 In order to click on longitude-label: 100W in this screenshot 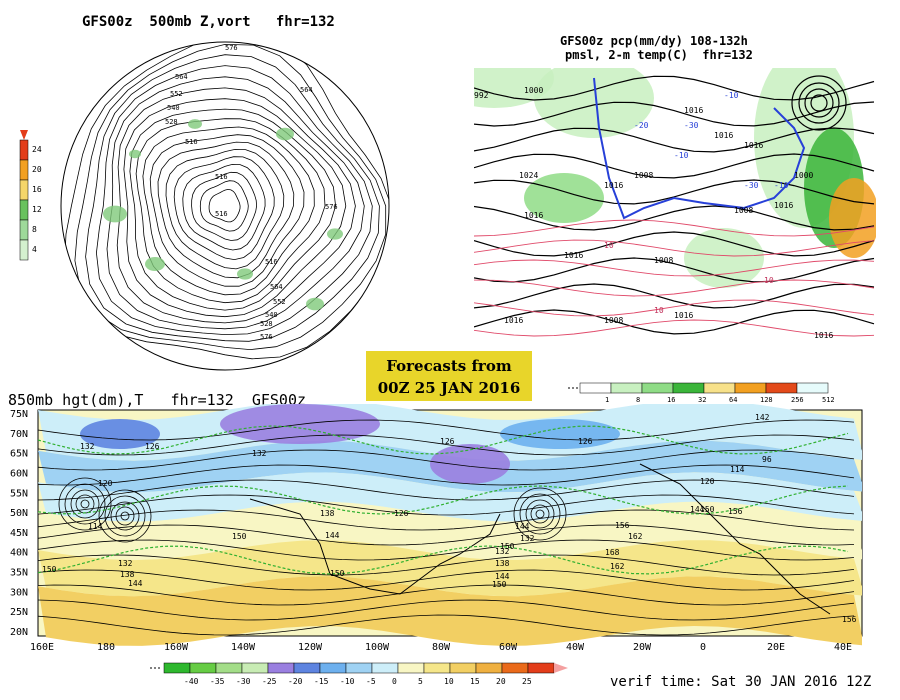, I will do `click(377, 647)`.